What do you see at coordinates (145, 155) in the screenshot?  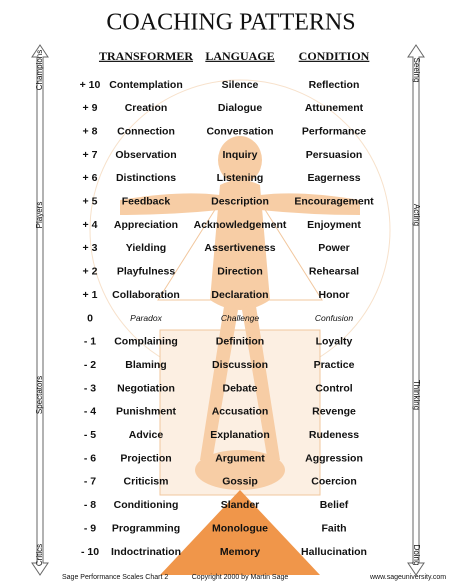 I see `pattern-cell: Observation` at bounding box center [145, 155].